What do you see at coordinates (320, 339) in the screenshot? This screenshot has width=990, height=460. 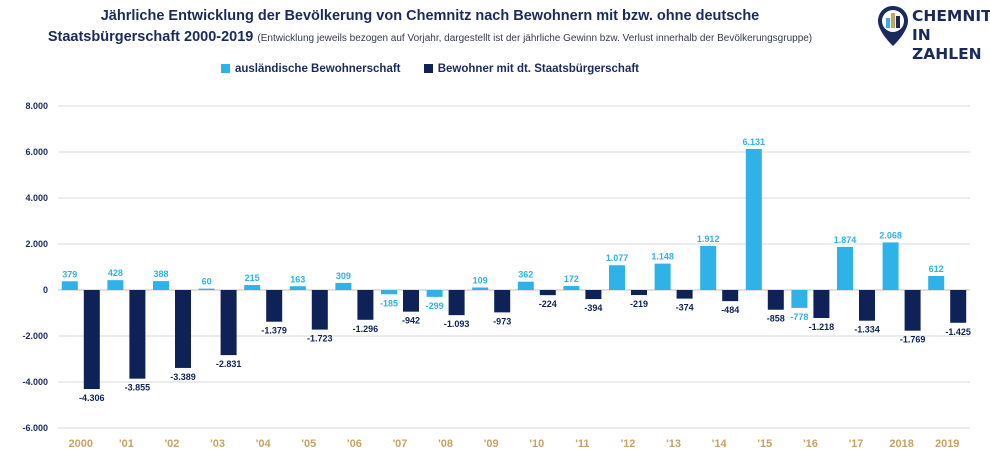 I see `data-label-german: -1.723` at bounding box center [320, 339].